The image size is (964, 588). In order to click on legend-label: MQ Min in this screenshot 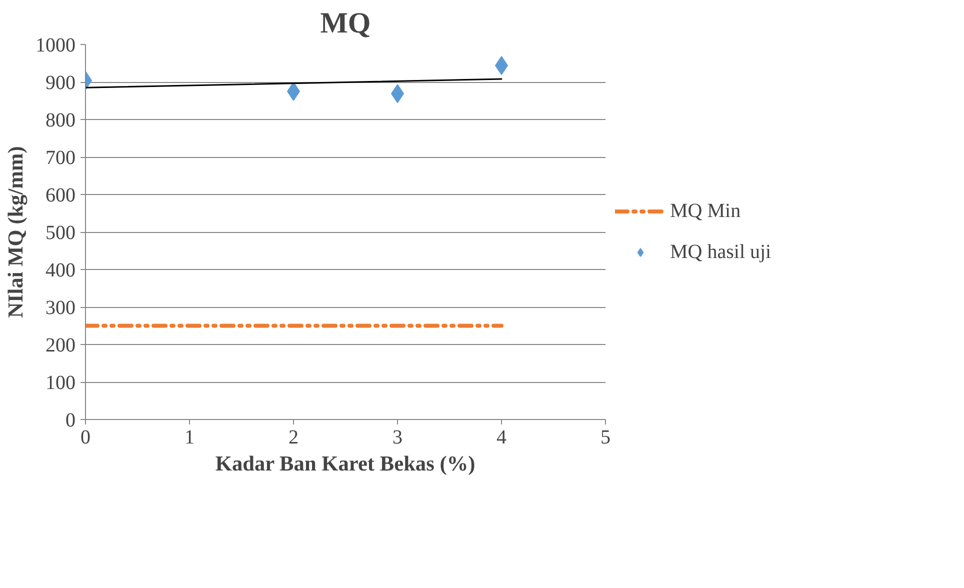, I will do `click(705, 211)`.